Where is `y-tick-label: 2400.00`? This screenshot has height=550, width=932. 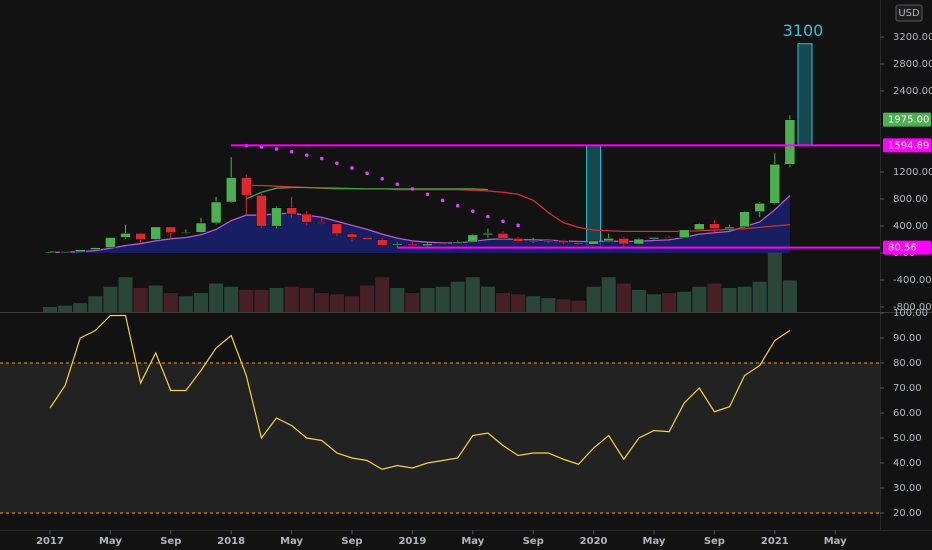 y-tick-label: 2400.00 is located at coordinates (912, 91).